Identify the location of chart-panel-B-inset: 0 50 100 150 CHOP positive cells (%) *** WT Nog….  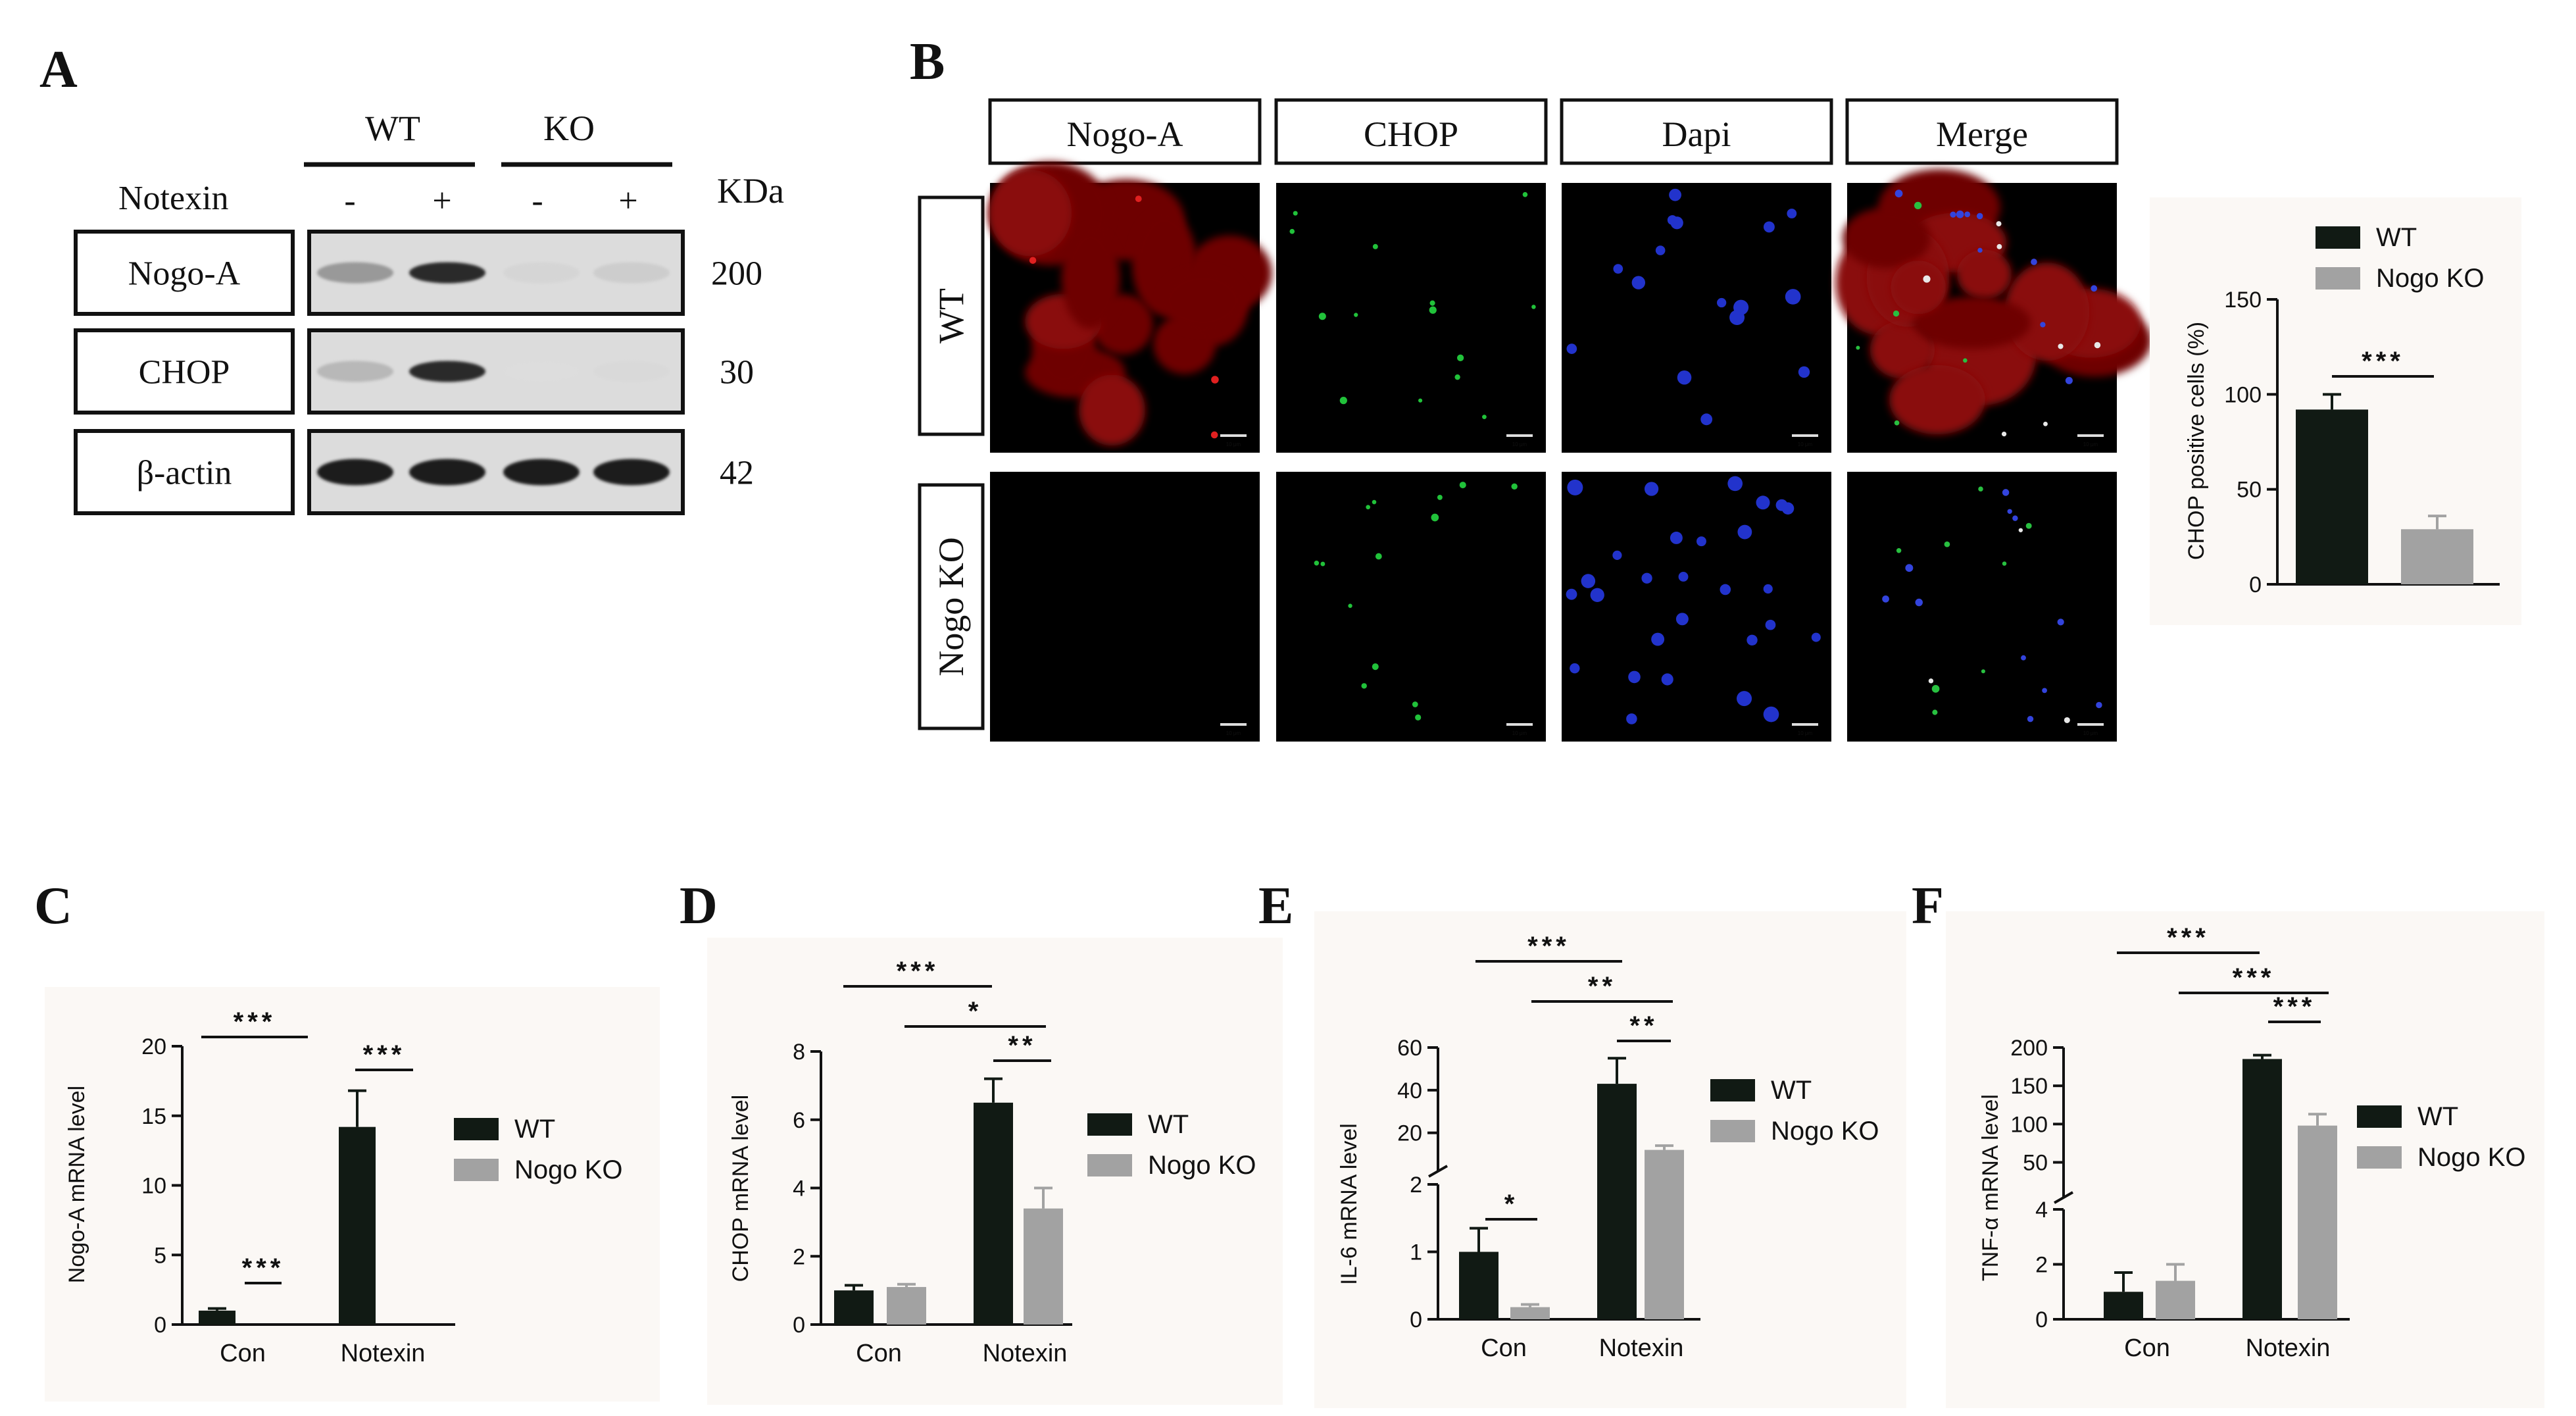
(2335, 411).